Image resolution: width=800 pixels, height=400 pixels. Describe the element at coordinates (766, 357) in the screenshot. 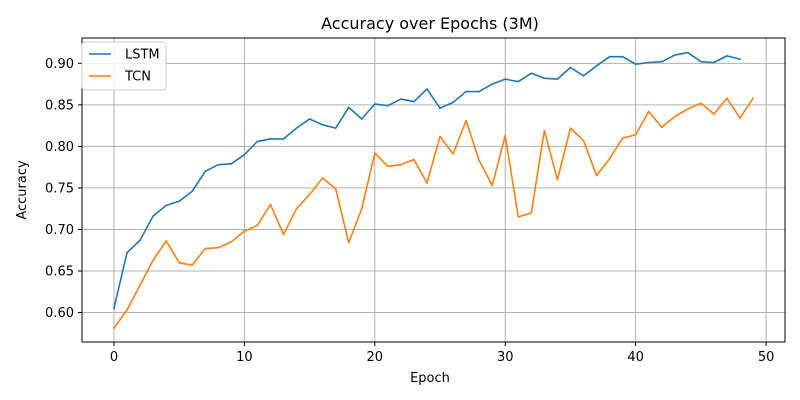

I see `x-tick-label: 50` at that location.